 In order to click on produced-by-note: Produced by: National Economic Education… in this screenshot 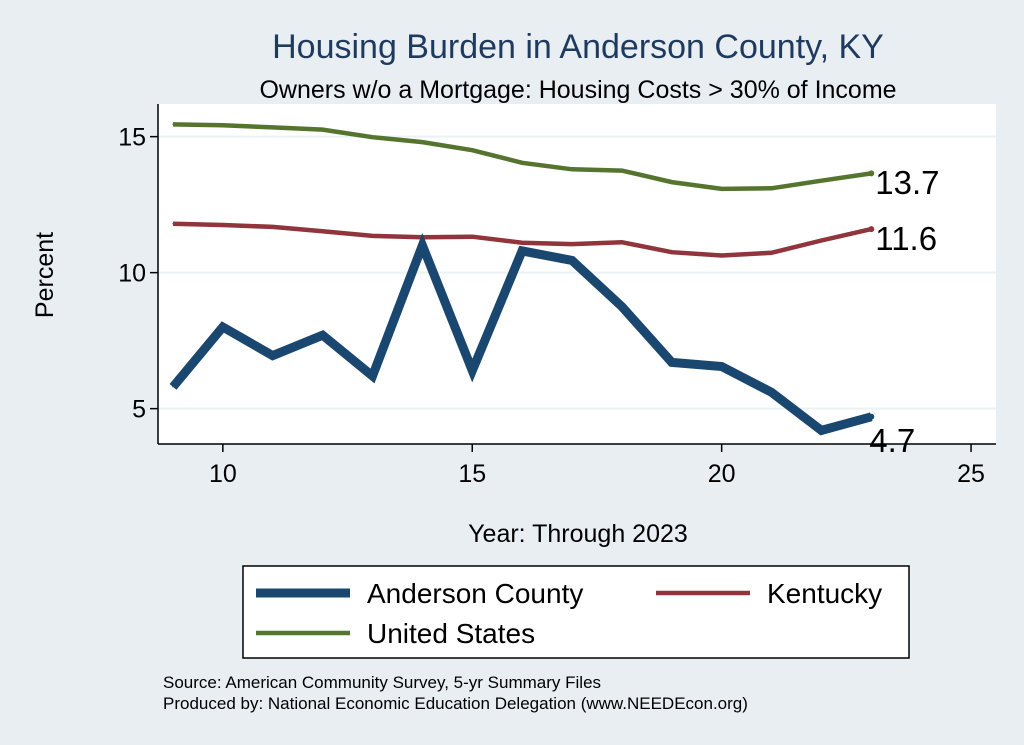, I will do `click(455, 703)`.